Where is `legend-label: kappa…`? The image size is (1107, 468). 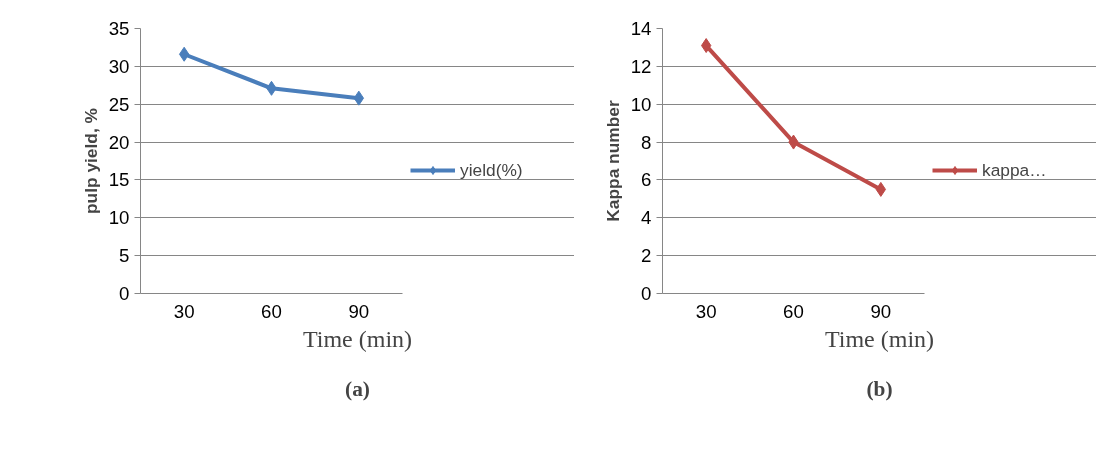
legend-label: kappa… is located at coordinates (1014, 170).